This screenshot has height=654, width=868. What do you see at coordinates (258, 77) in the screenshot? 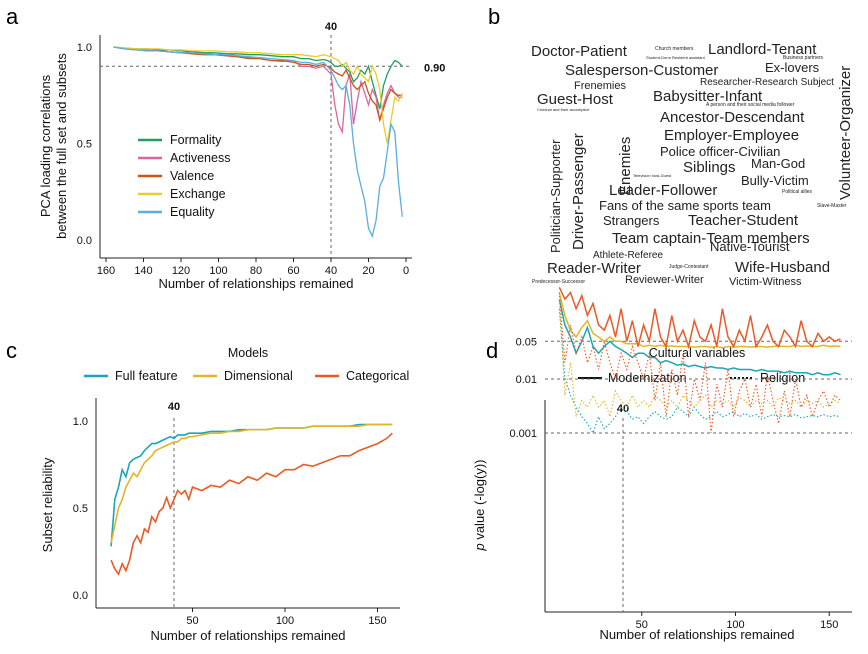
I see `series-line-formality` at bounding box center [258, 77].